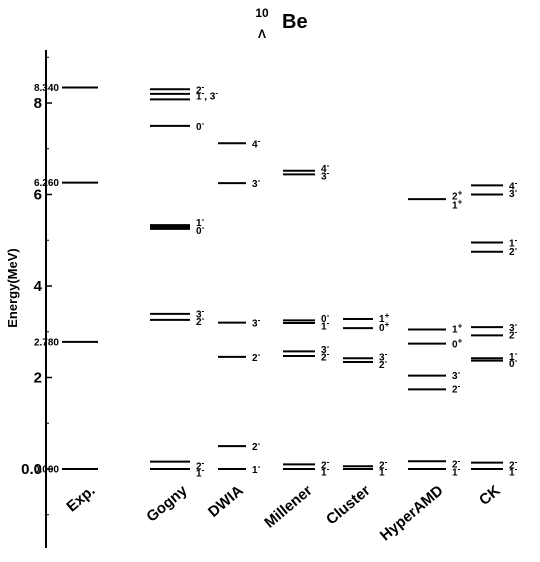 This screenshot has width=540, height=562. What do you see at coordinates (46, 88) in the screenshot?
I see `level-energy-label: 8.340` at bounding box center [46, 88].